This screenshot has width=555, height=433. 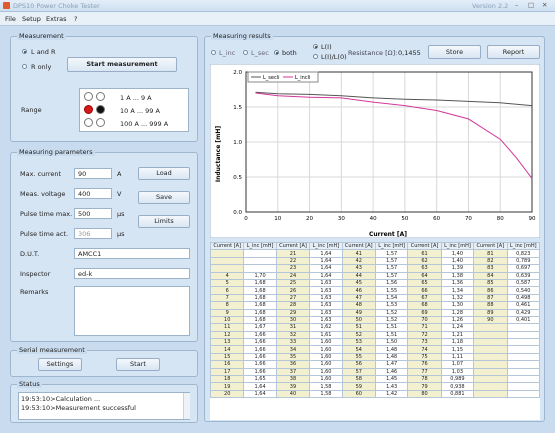 What do you see at coordinates (358, 394) in the screenshot?
I see `table-cell: 60` at bounding box center [358, 394].